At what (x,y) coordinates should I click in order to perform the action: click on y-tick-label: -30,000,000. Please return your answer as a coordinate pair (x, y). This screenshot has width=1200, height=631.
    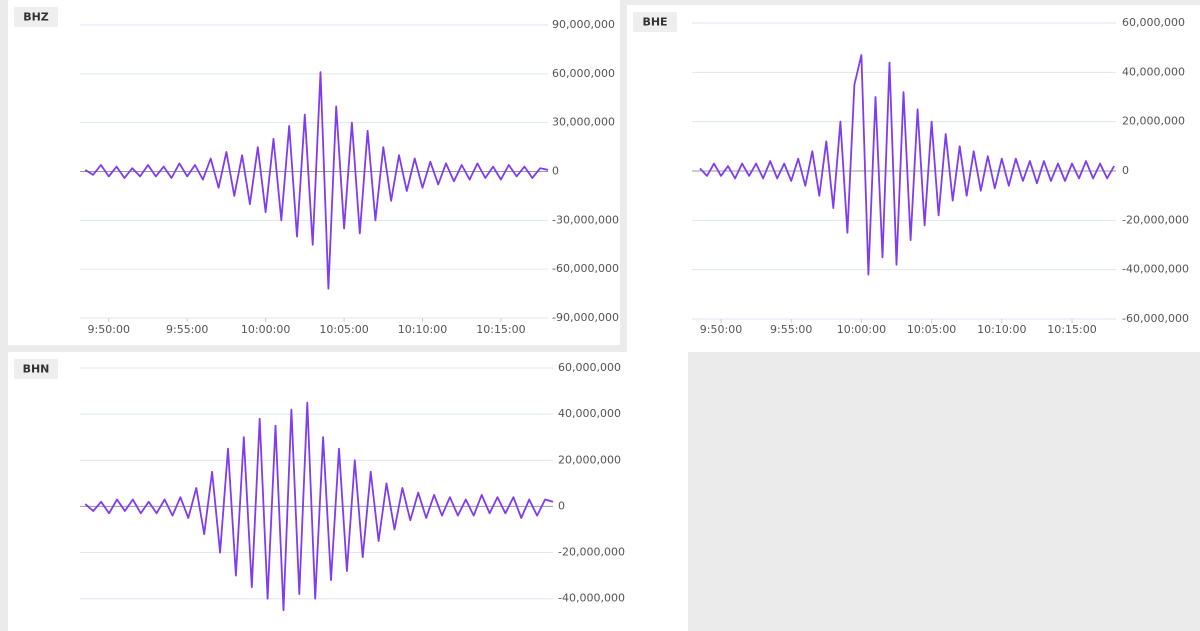
    Looking at the image, I should click on (585, 219).